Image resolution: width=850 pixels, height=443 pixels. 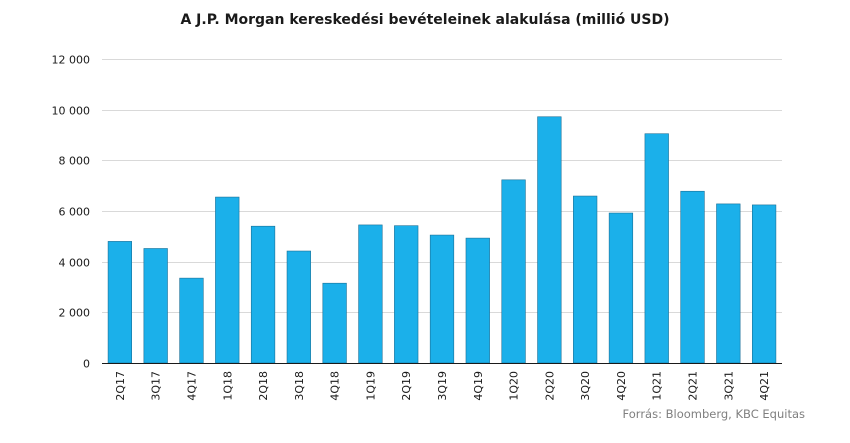 What do you see at coordinates (75, 263) in the screenshot?
I see `y-tick-label: 4 000` at bounding box center [75, 263].